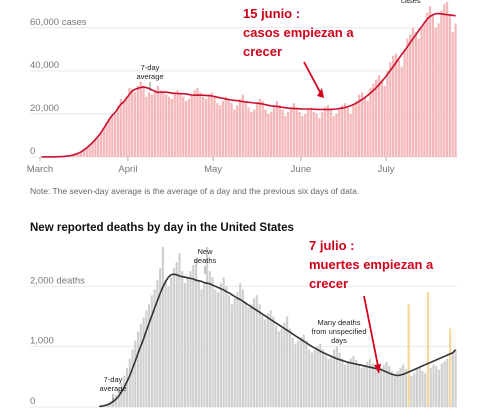 The image size is (485, 408). I want to click on deaths-unspecified-bar, so click(450, 367).